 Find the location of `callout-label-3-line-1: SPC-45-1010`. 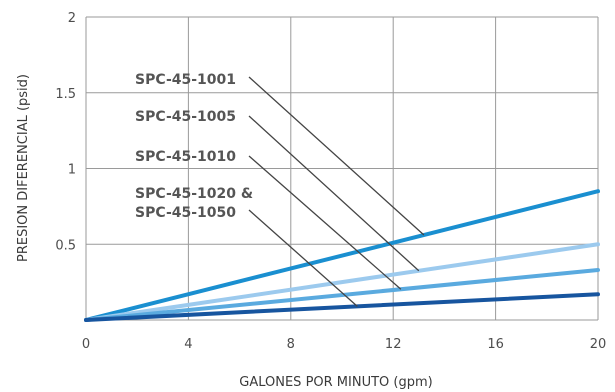

callout-label-3-line-1: SPC-45-1010 is located at coordinates (185, 157).